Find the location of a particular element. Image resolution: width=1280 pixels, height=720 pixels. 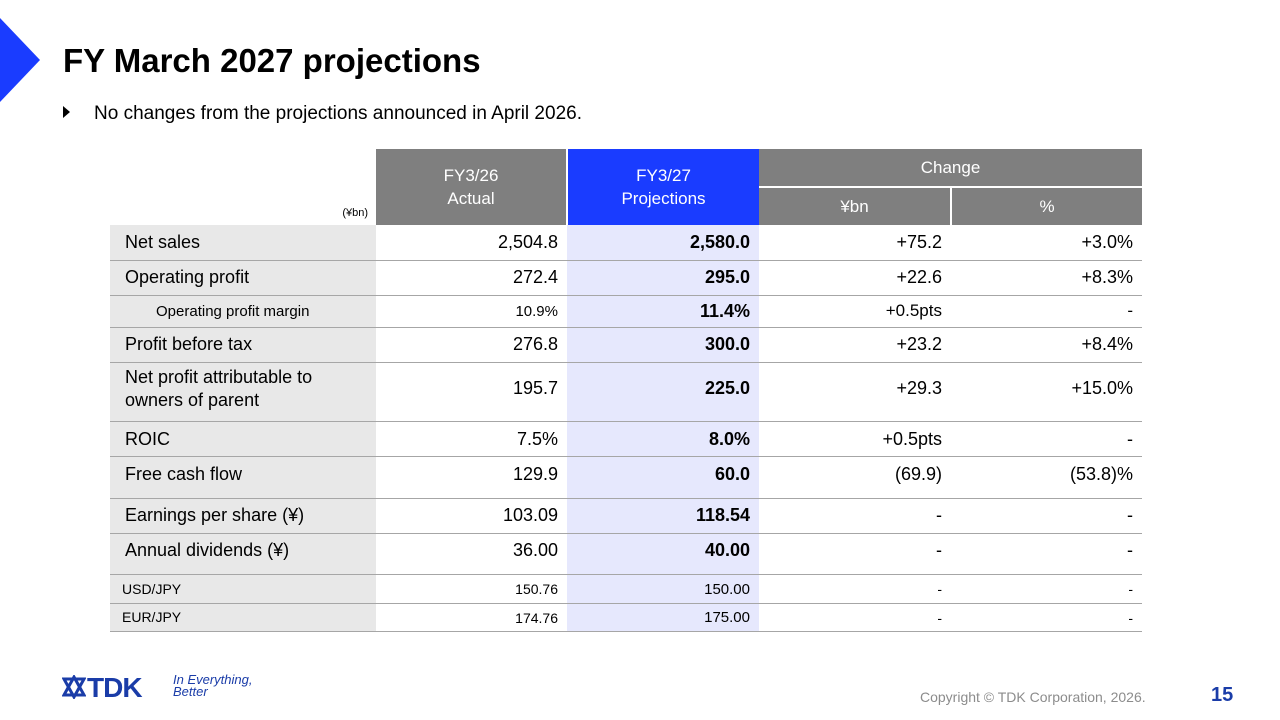

projection-value: 2,580.0 is located at coordinates (663, 243).